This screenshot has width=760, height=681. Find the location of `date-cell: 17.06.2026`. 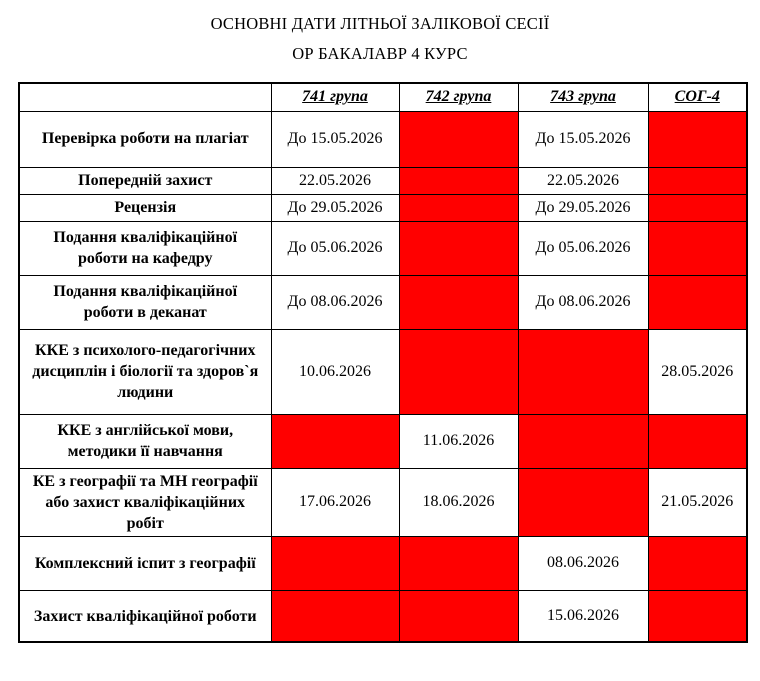

date-cell: 17.06.2026 is located at coordinates (335, 502).